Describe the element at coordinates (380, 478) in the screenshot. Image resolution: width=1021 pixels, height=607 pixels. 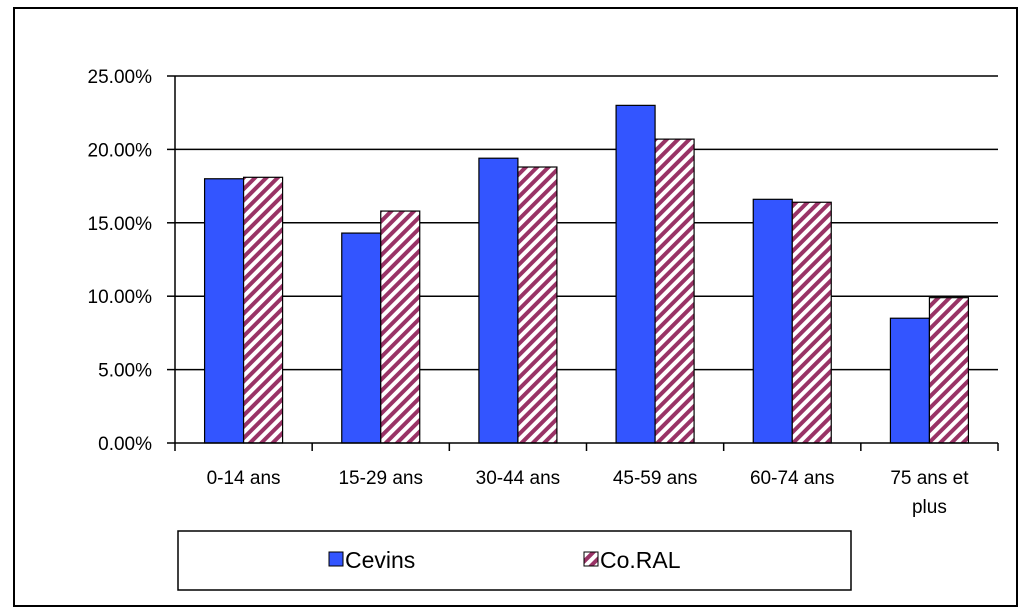
I see `x-tick-label: 15-29 ans` at that location.